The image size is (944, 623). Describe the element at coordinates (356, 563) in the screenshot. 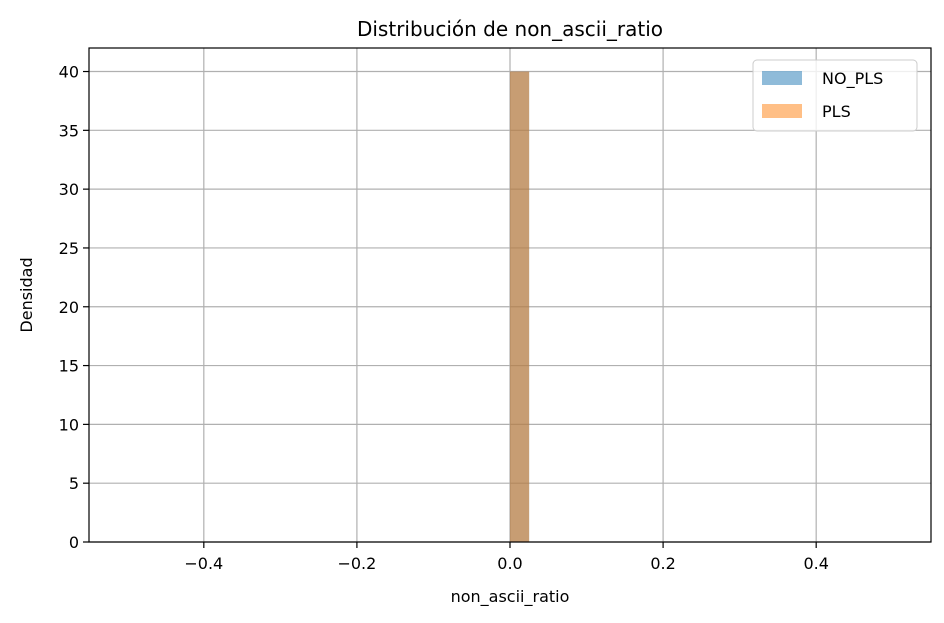

I see `x-tick-label-1: −0.2` at that location.